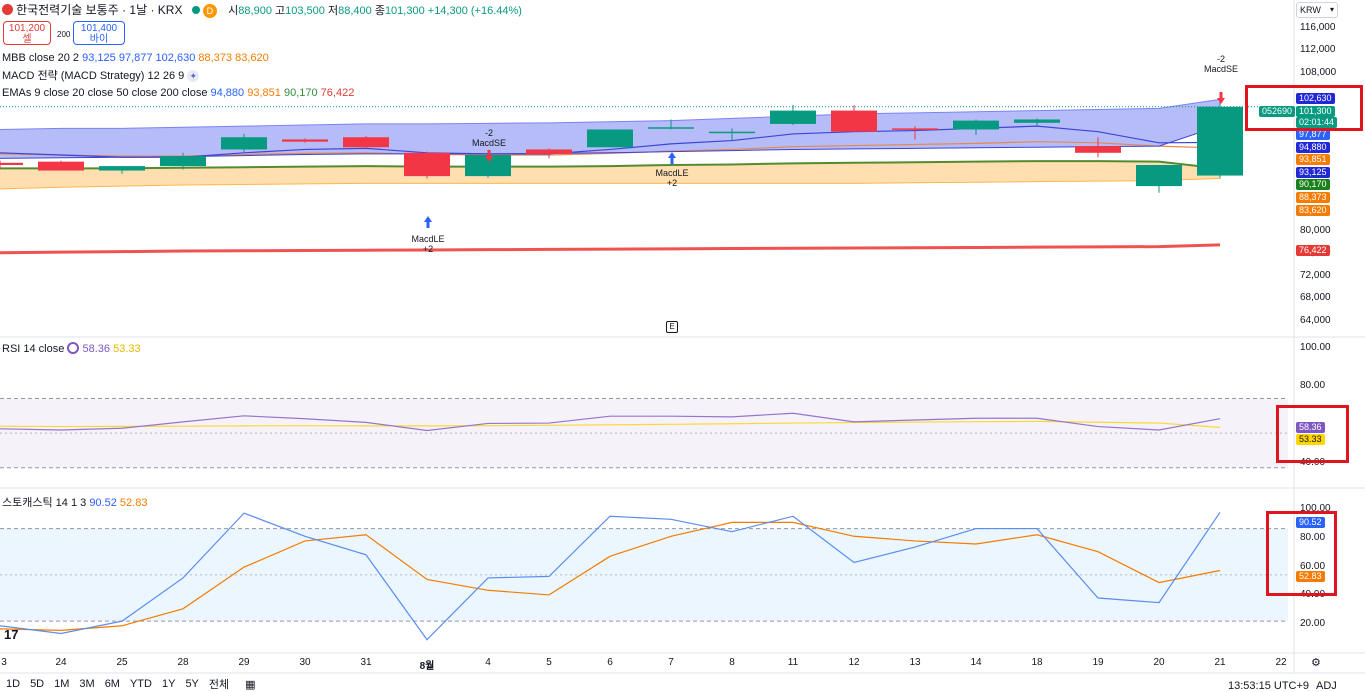 This screenshot has height=692, width=1365. Describe the element at coordinates (549, 662) in the screenshot. I see `date-tick-label: 5` at that location.